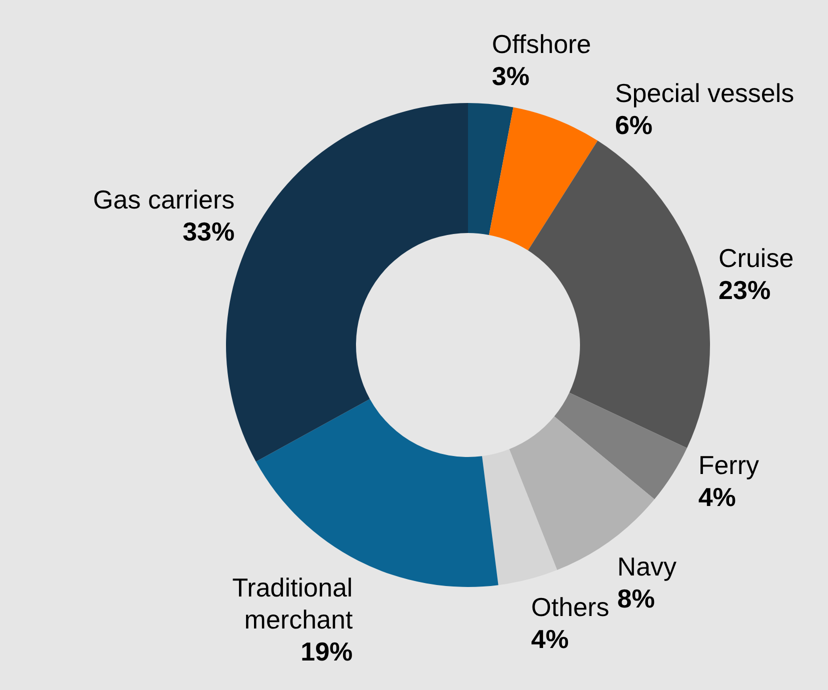 Image resolution: width=828 pixels, height=690 pixels. I want to click on slice-label: Gas carriers, so click(164, 199).